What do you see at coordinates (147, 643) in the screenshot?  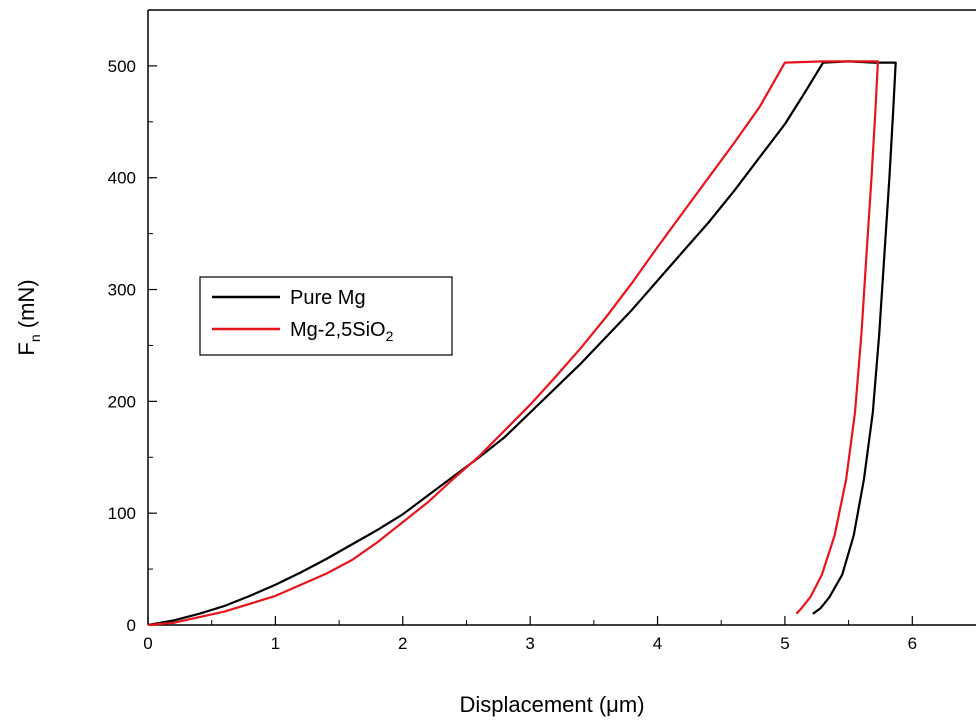 I see `x-tick-label: 0` at bounding box center [147, 643].